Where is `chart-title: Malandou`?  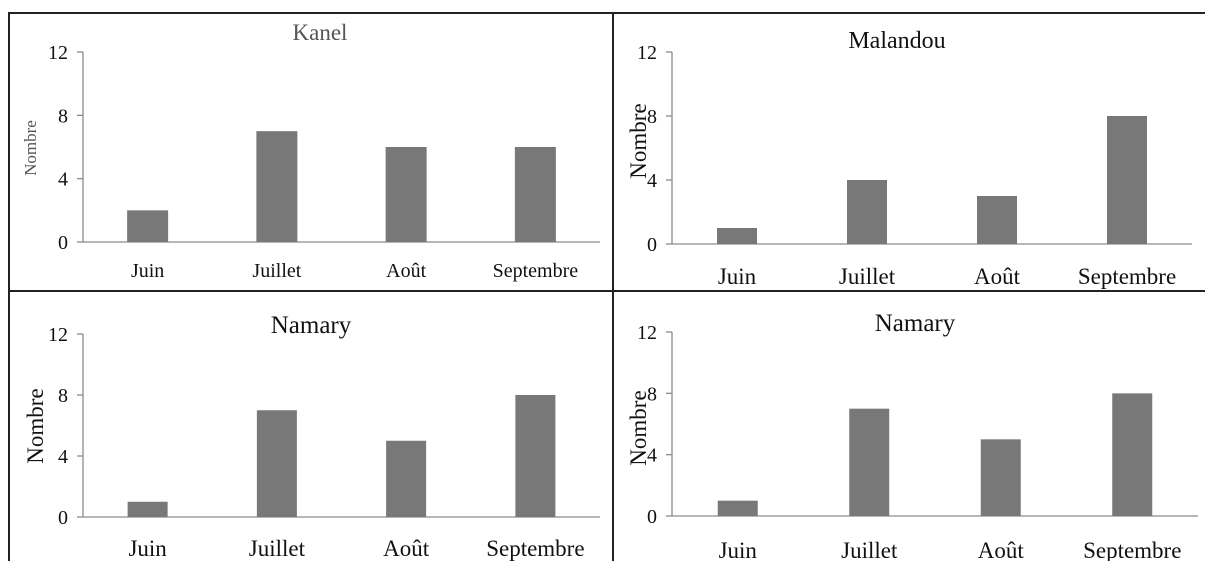 chart-title: Malandou is located at coordinates (896, 41).